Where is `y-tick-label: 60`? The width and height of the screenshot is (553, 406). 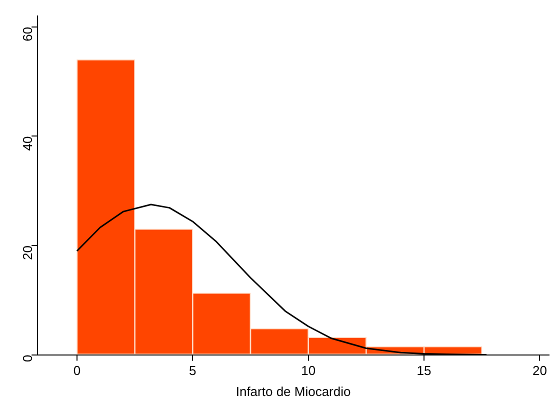
y-tick-label: 60 is located at coordinates (28, 34).